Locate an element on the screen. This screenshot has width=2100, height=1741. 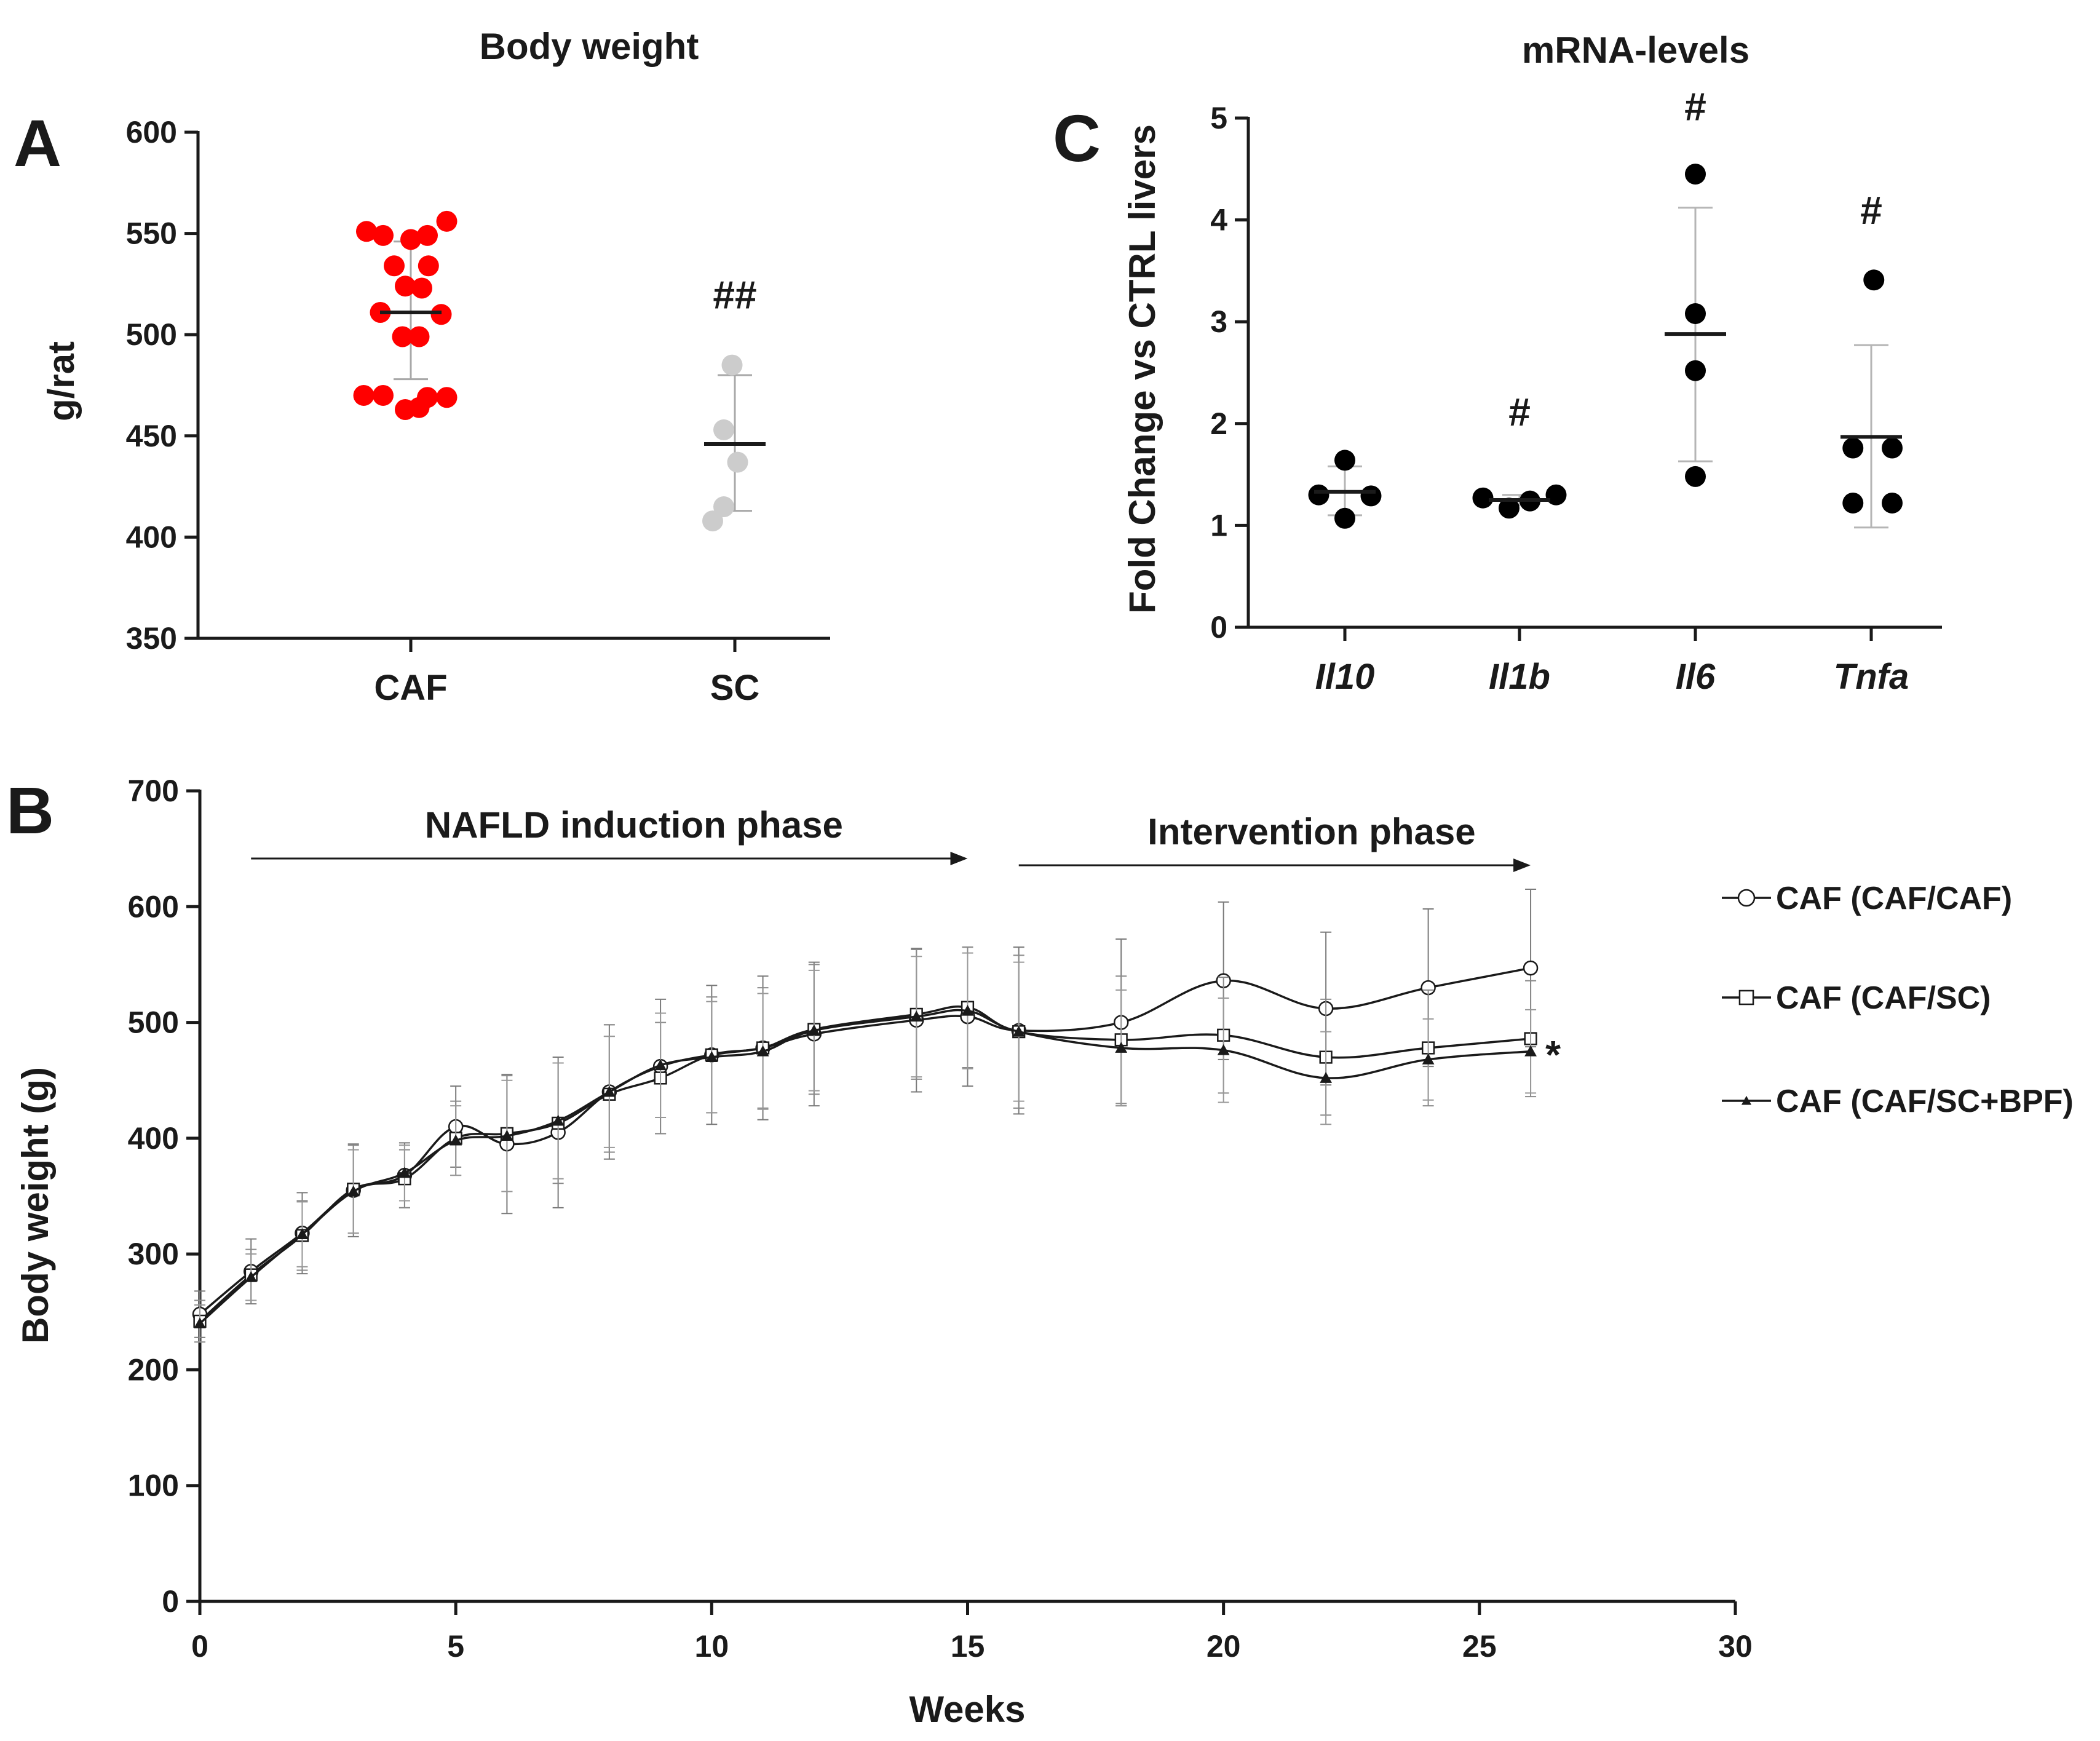
legend-label: CAF (CAF/SC+BPF) is located at coordinates (1925, 1102).